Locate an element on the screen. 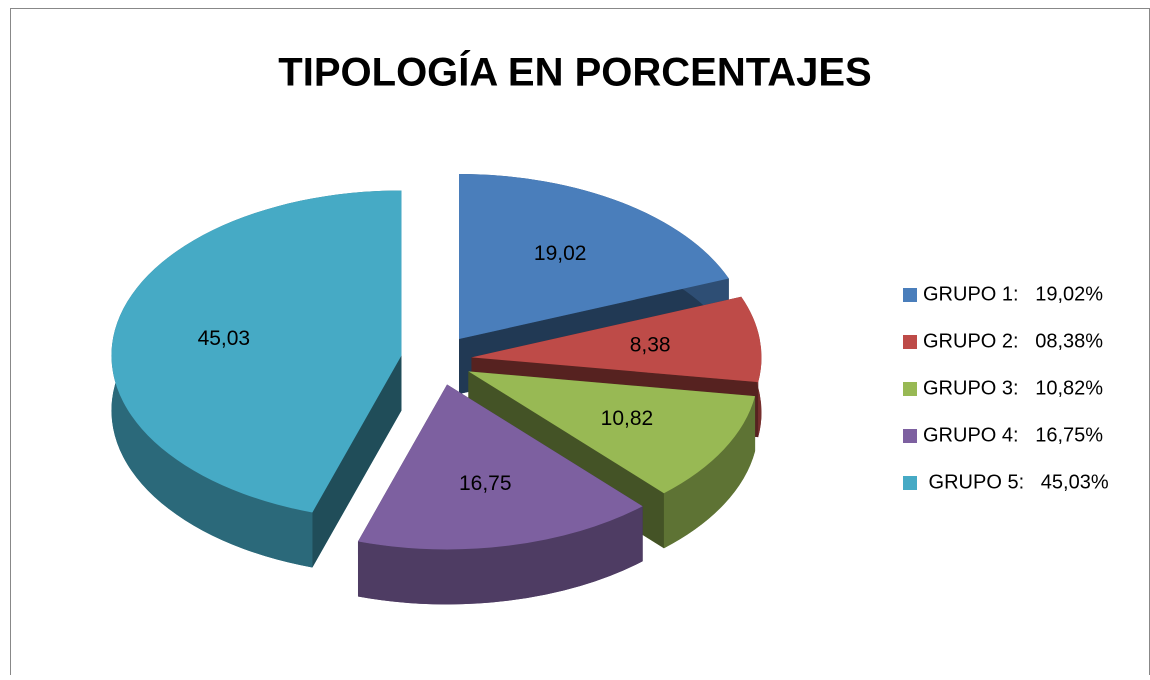 The height and width of the screenshot is (680, 1150). data-label: 10,82 is located at coordinates (627, 418).